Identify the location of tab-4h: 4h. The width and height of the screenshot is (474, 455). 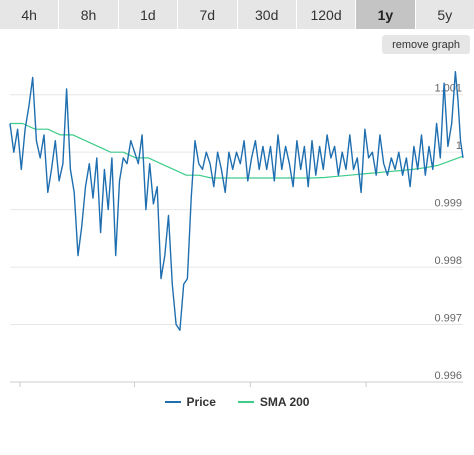
(29, 14).